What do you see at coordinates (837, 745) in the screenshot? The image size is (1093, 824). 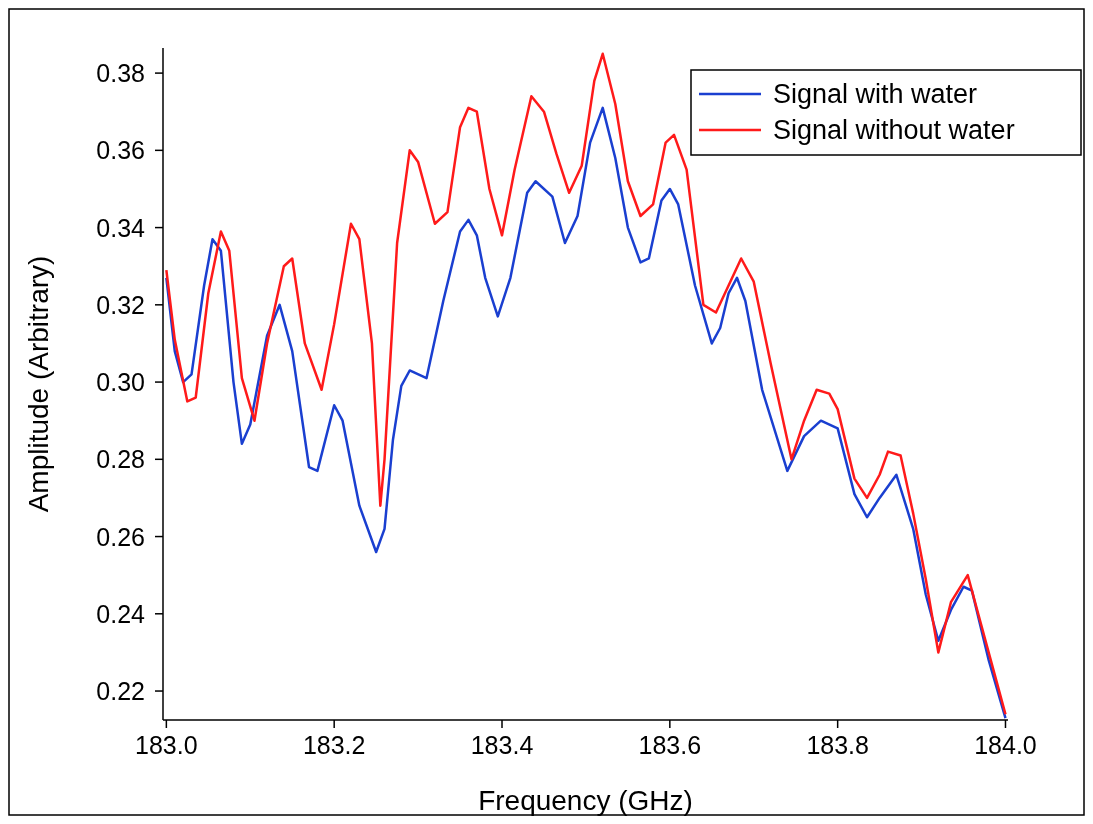 I see `x-tick-label: 183.8` at bounding box center [837, 745].